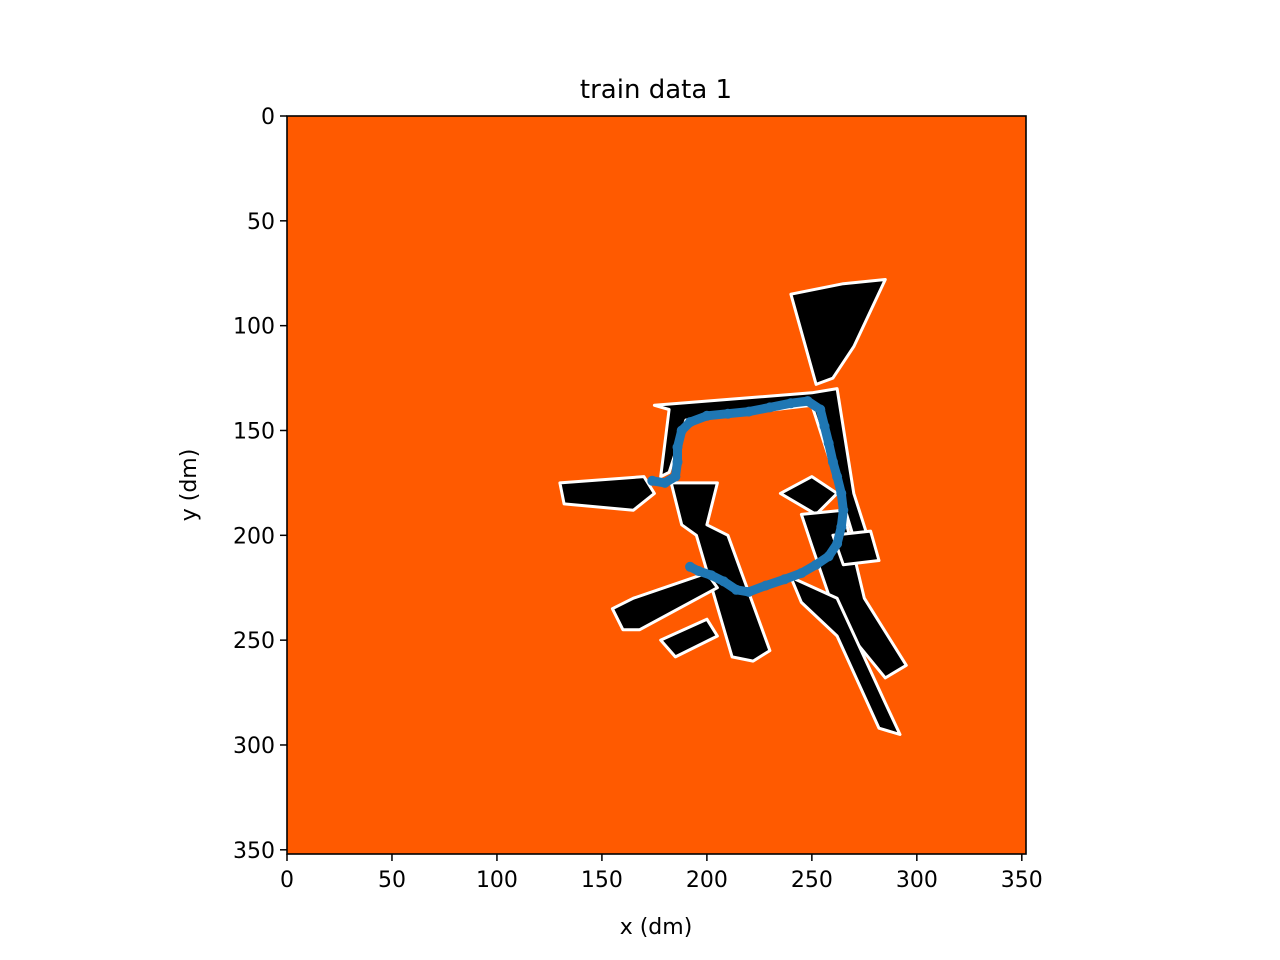 The width and height of the screenshot is (1280, 960). What do you see at coordinates (656, 927) in the screenshot?
I see `x-axis-label: x (dm)` at bounding box center [656, 927].